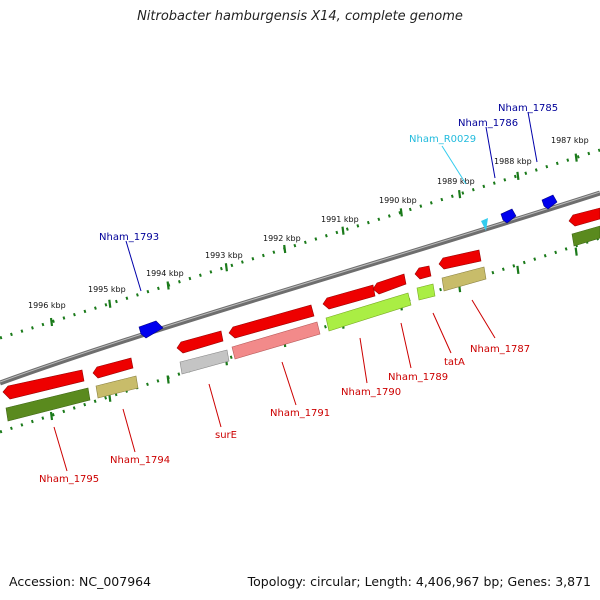 The width and height of the screenshot is (600, 600). Describe the element at coordinates (80, 581) in the screenshot. I see `accession-text: Accession: NC_007964` at that location.